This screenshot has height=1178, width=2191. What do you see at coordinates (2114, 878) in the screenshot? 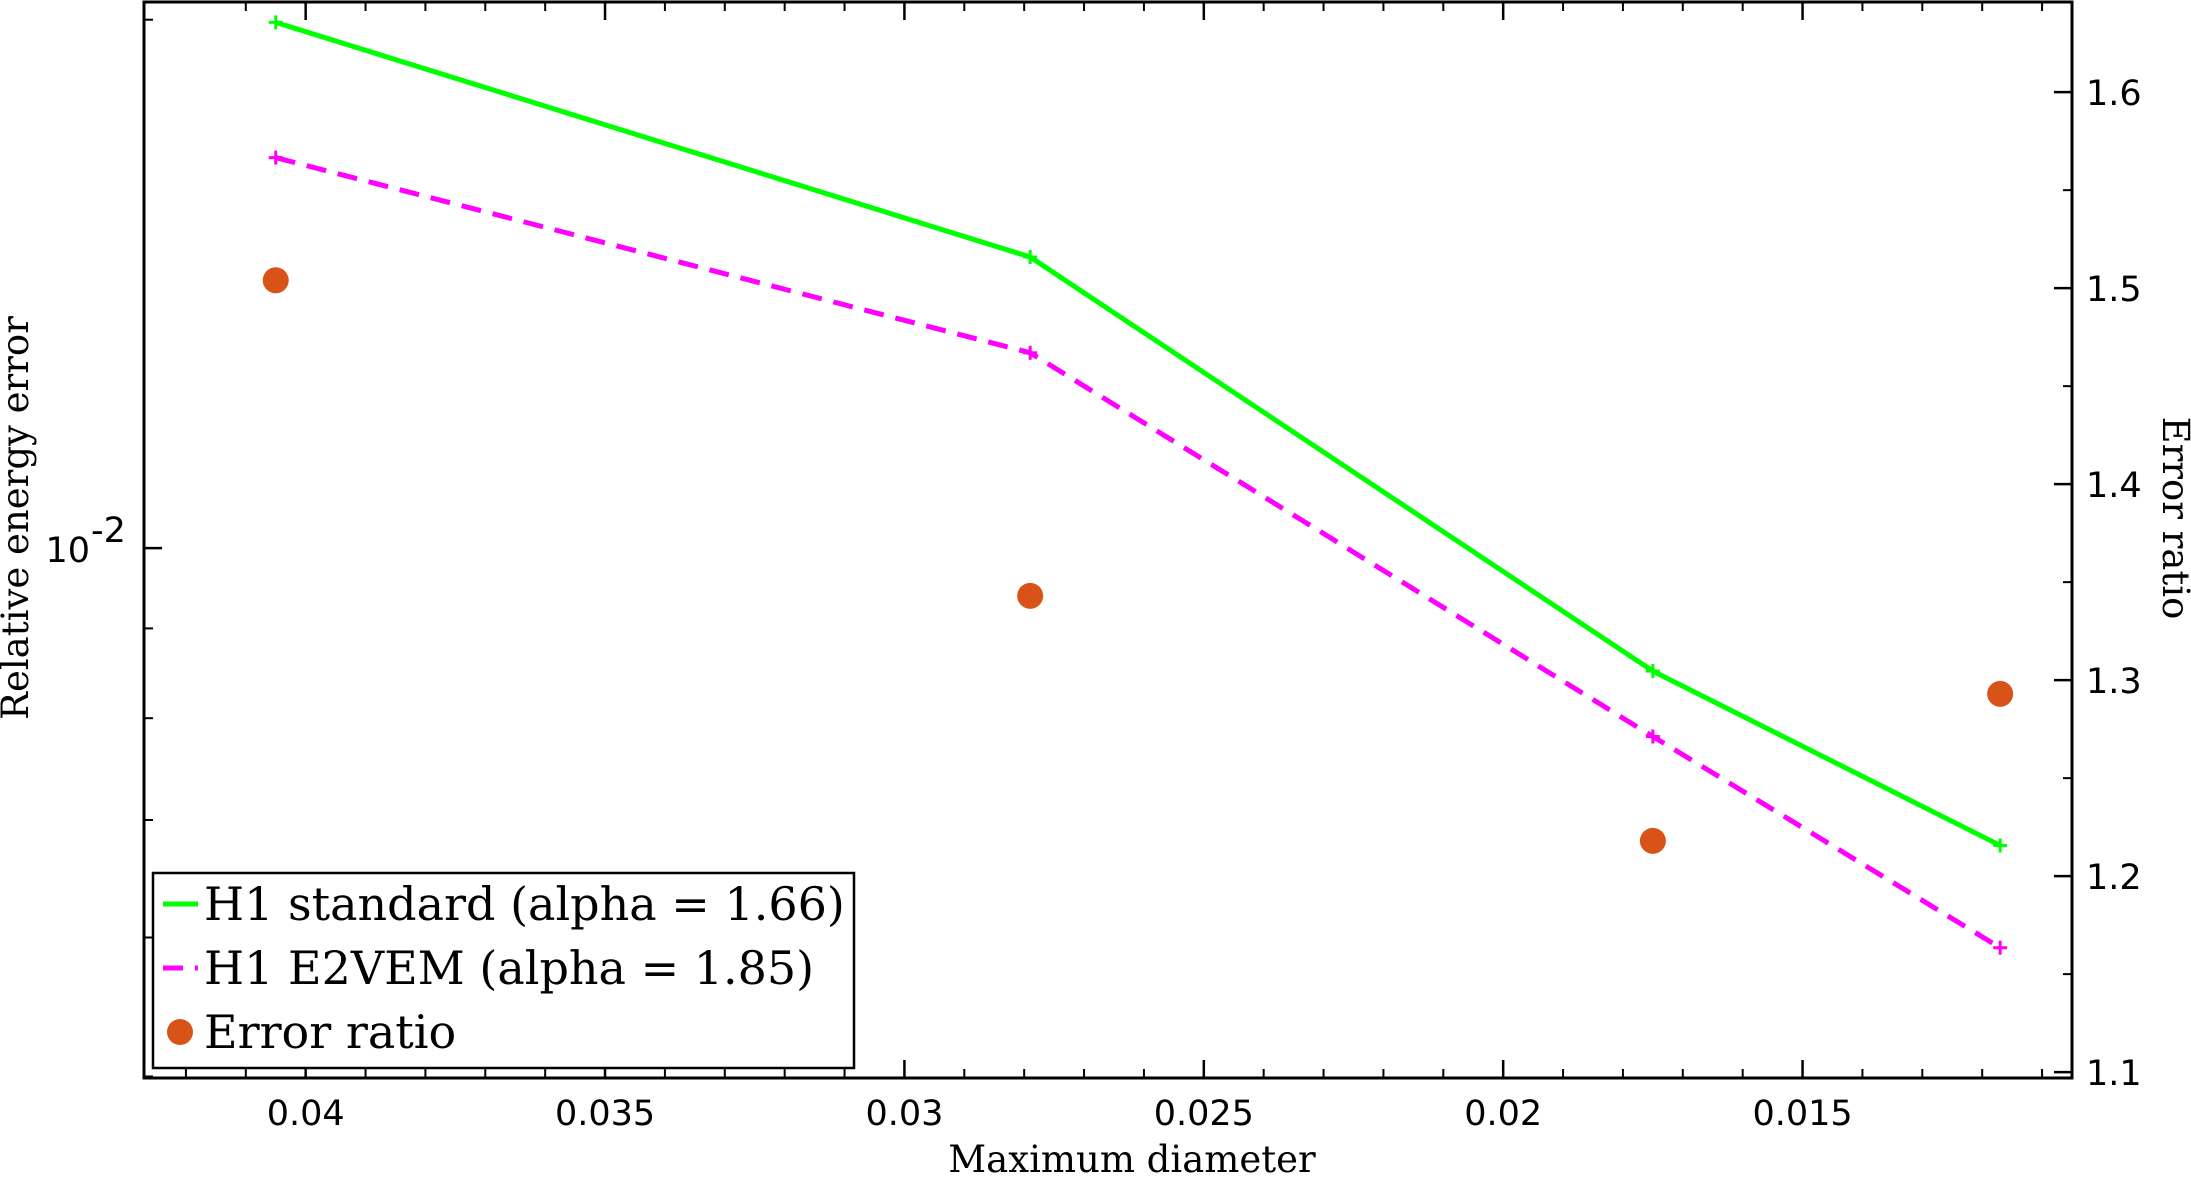
I see `y2-tick-label: 1.2` at bounding box center [2114, 878].